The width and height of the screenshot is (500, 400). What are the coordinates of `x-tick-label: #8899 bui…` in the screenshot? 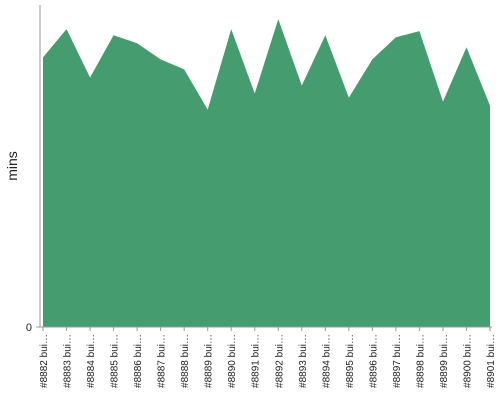 It's located at (444, 361).